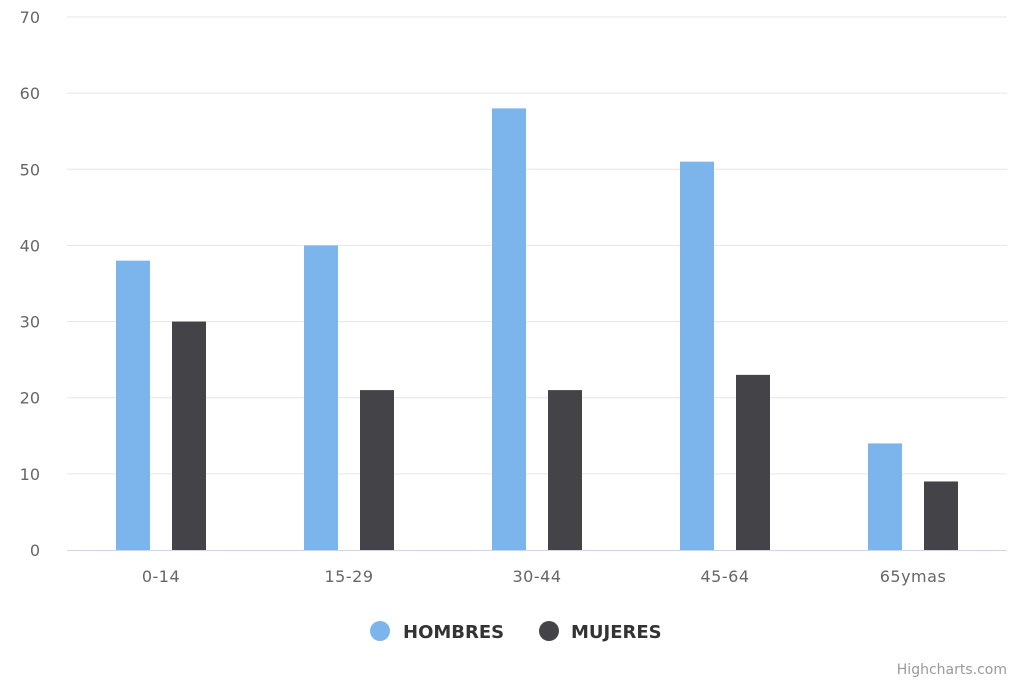 The image size is (1024, 683). Describe the element at coordinates (161, 576) in the screenshot. I see `x-tick-label: 0-14` at that location.